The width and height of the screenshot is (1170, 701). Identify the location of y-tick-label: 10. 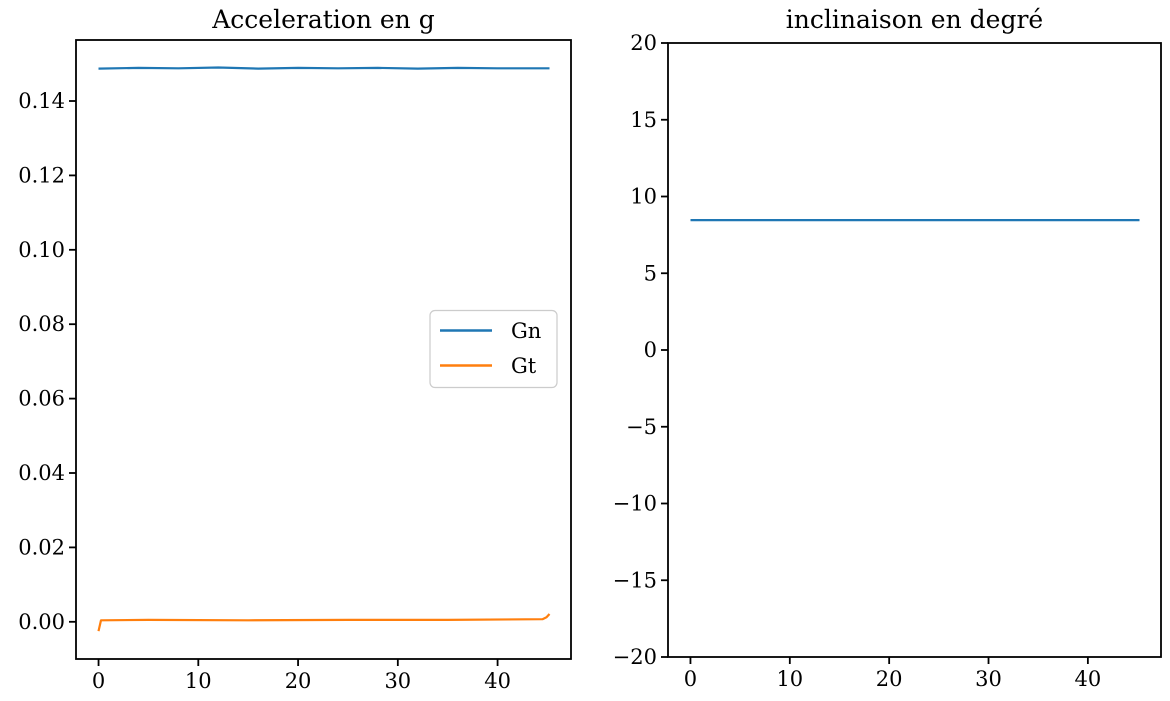
(643, 197).